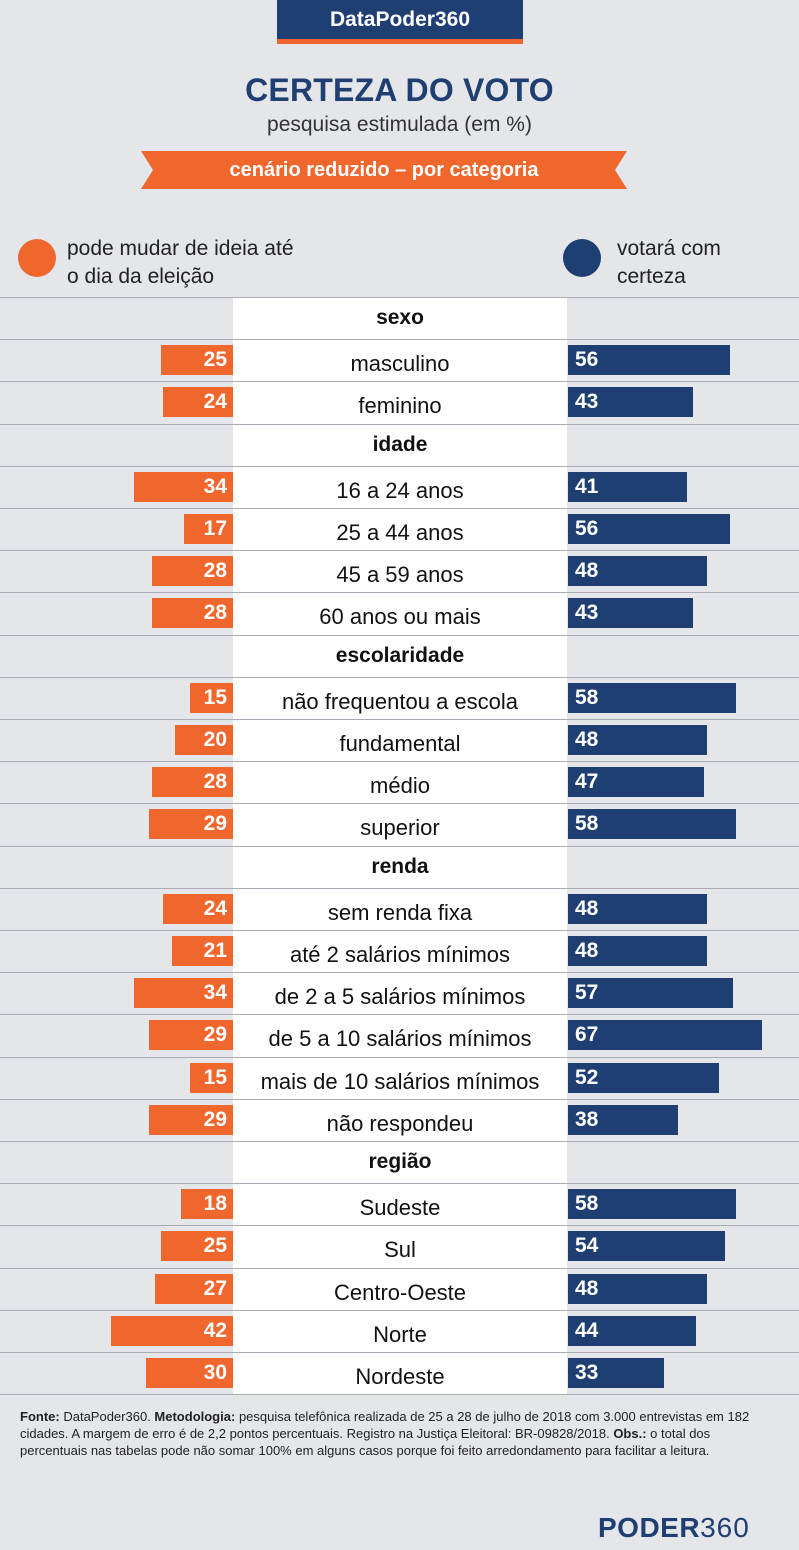 This screenshot has width=799, height=1550. I want to click on table-row: 15 mais de 10 salários mínimos 52, so click(399, 1078).